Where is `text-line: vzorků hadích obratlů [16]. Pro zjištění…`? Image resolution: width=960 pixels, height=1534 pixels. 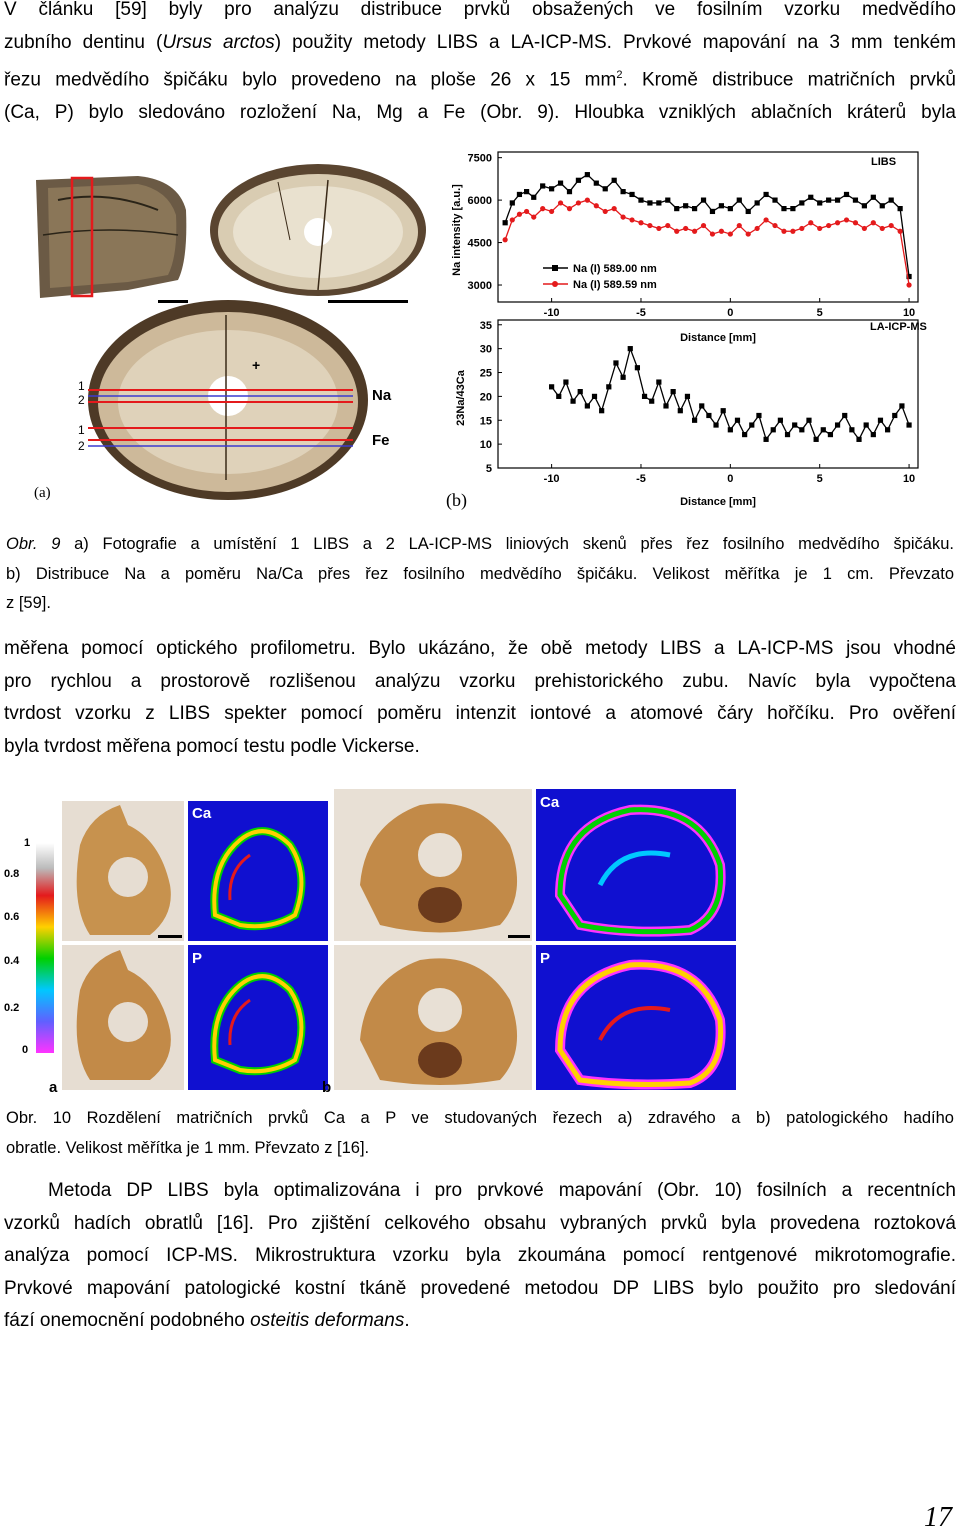 text-line: vzorků hadích obratlů [16]. Pro zjištění… is located at coordinates (480, 1223).